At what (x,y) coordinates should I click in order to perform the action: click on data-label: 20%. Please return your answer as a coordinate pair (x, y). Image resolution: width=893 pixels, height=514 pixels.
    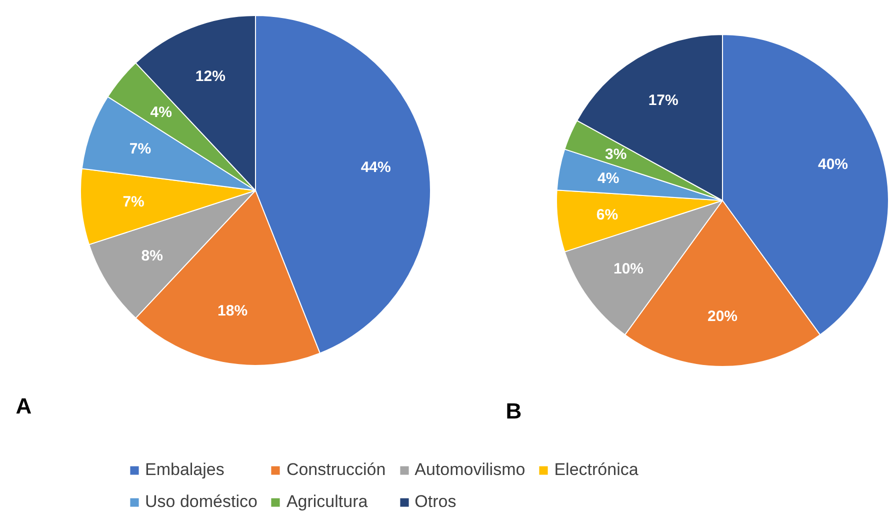
    Looking at the image, I should click on (722, 317).